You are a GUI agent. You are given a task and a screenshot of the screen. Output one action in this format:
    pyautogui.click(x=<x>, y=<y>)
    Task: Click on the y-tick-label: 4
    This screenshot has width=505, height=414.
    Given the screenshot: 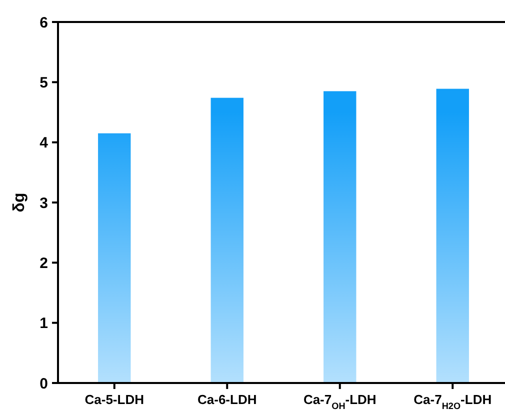 What is the action you would take?
    pyautogui.click(x=44, y=143)
    